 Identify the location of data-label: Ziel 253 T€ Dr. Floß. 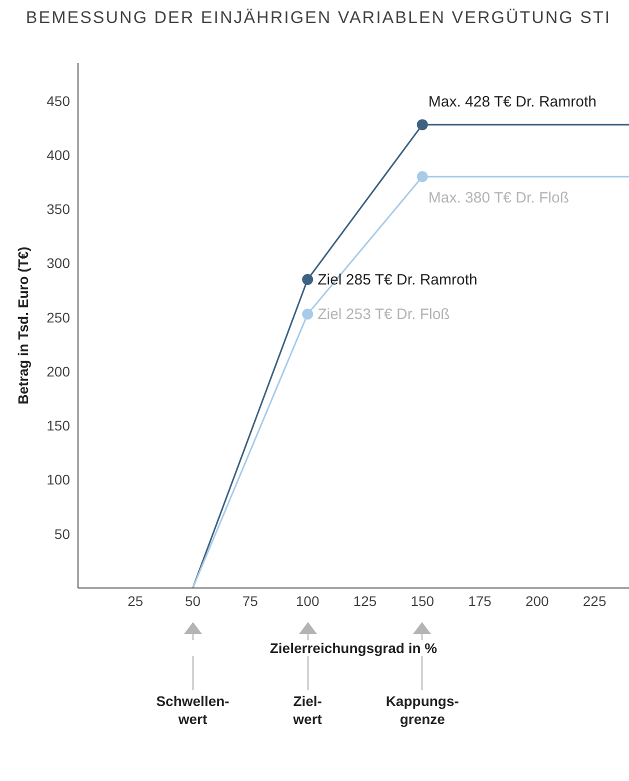
(384, 315).